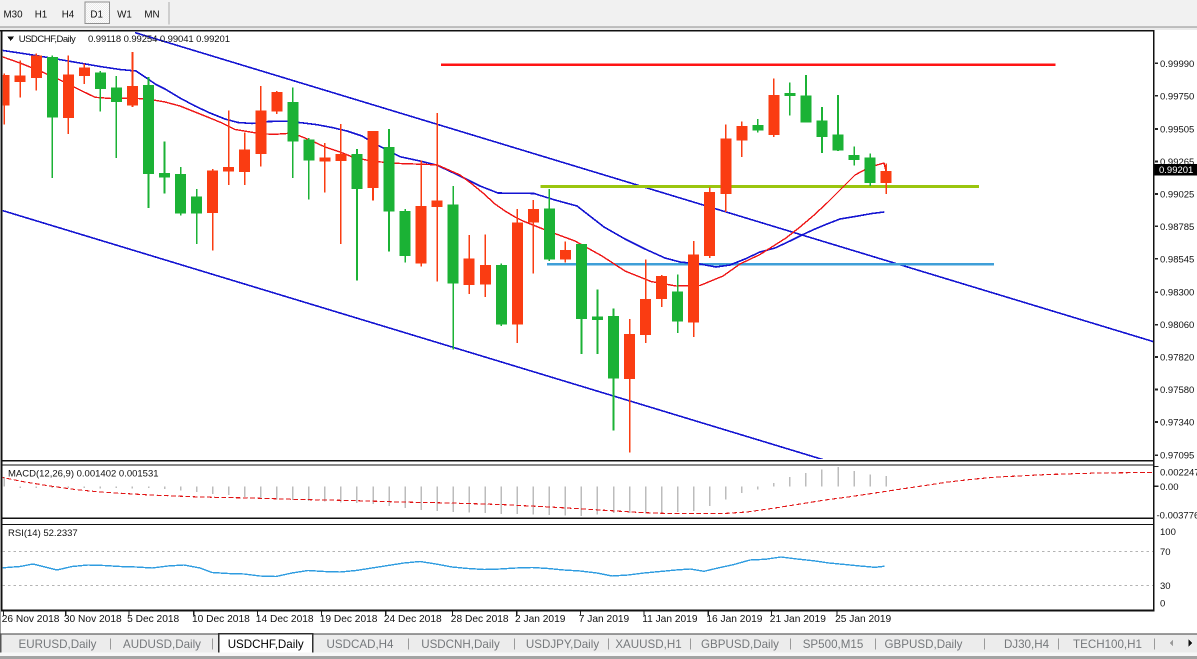 This screenshot has width=1197, height=659. What do you see at coordinates (1162, 603) in the screenshot?
I see `svg-text: 0` at bounding box center [1162, 603].